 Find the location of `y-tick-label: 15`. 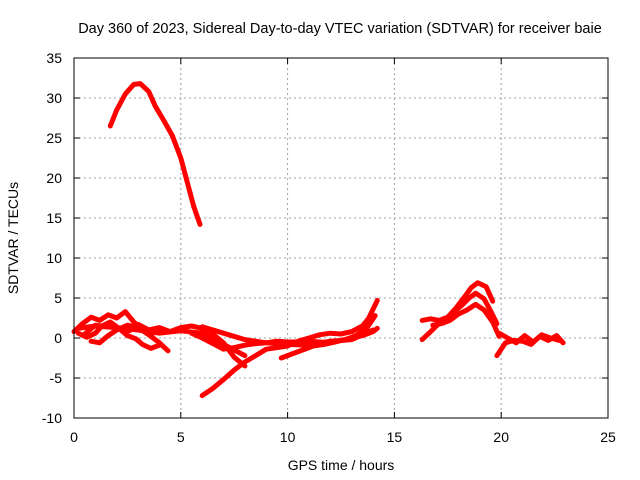

y-tick-label: 15 is located at coordinates (54, 218).